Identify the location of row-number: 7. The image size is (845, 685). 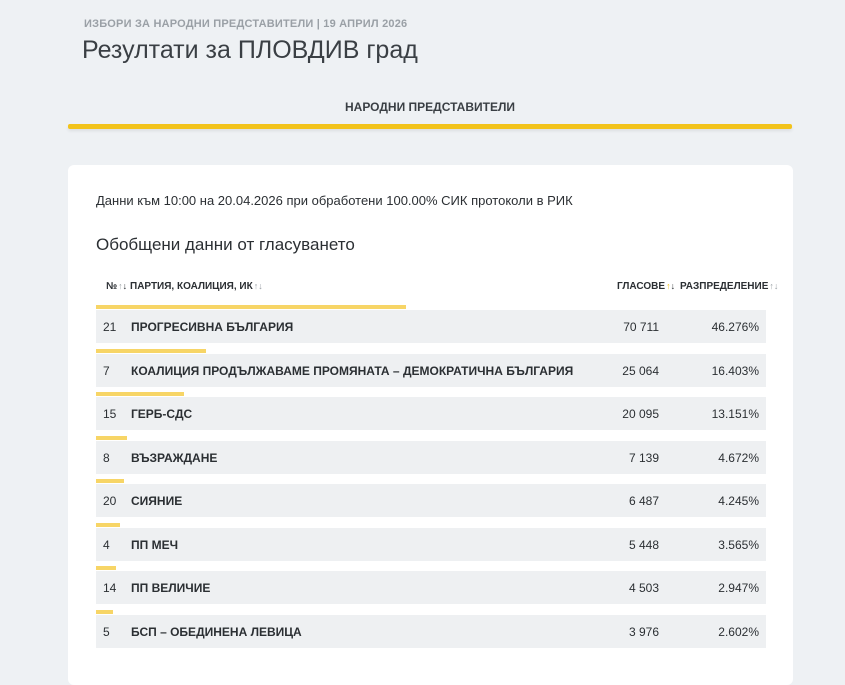
(106, 370).